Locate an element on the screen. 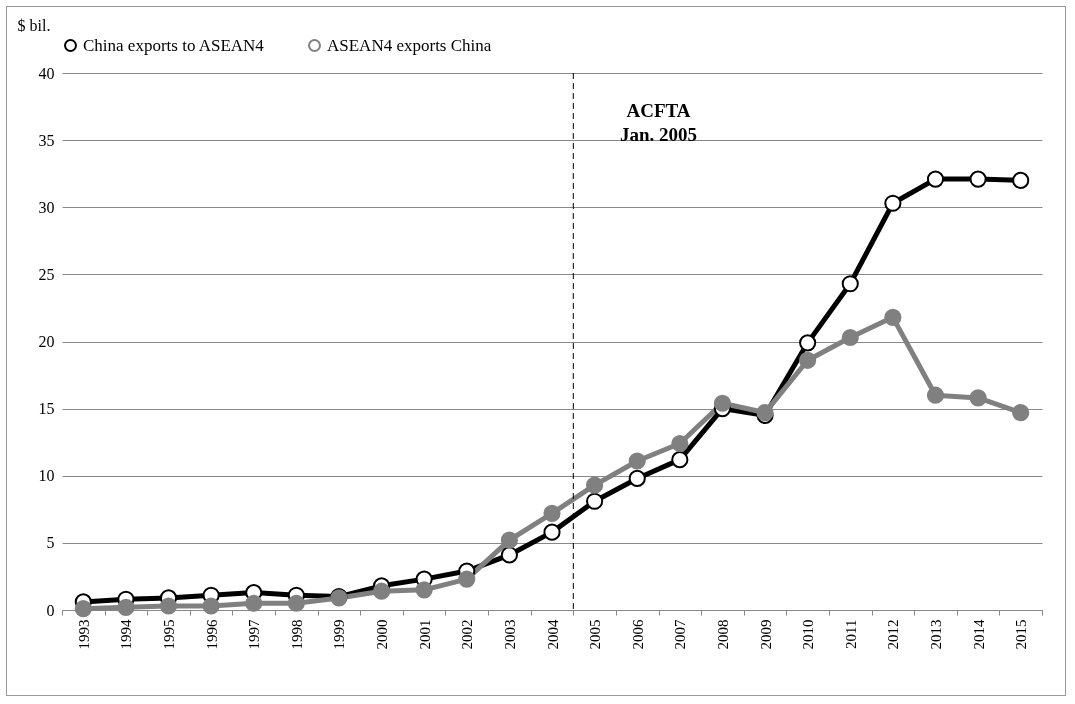 Image resolution: width=1075 pixels, height=704 pixels. legend-label: China exports to ASEAN4 is located at coordinates (174, 45).